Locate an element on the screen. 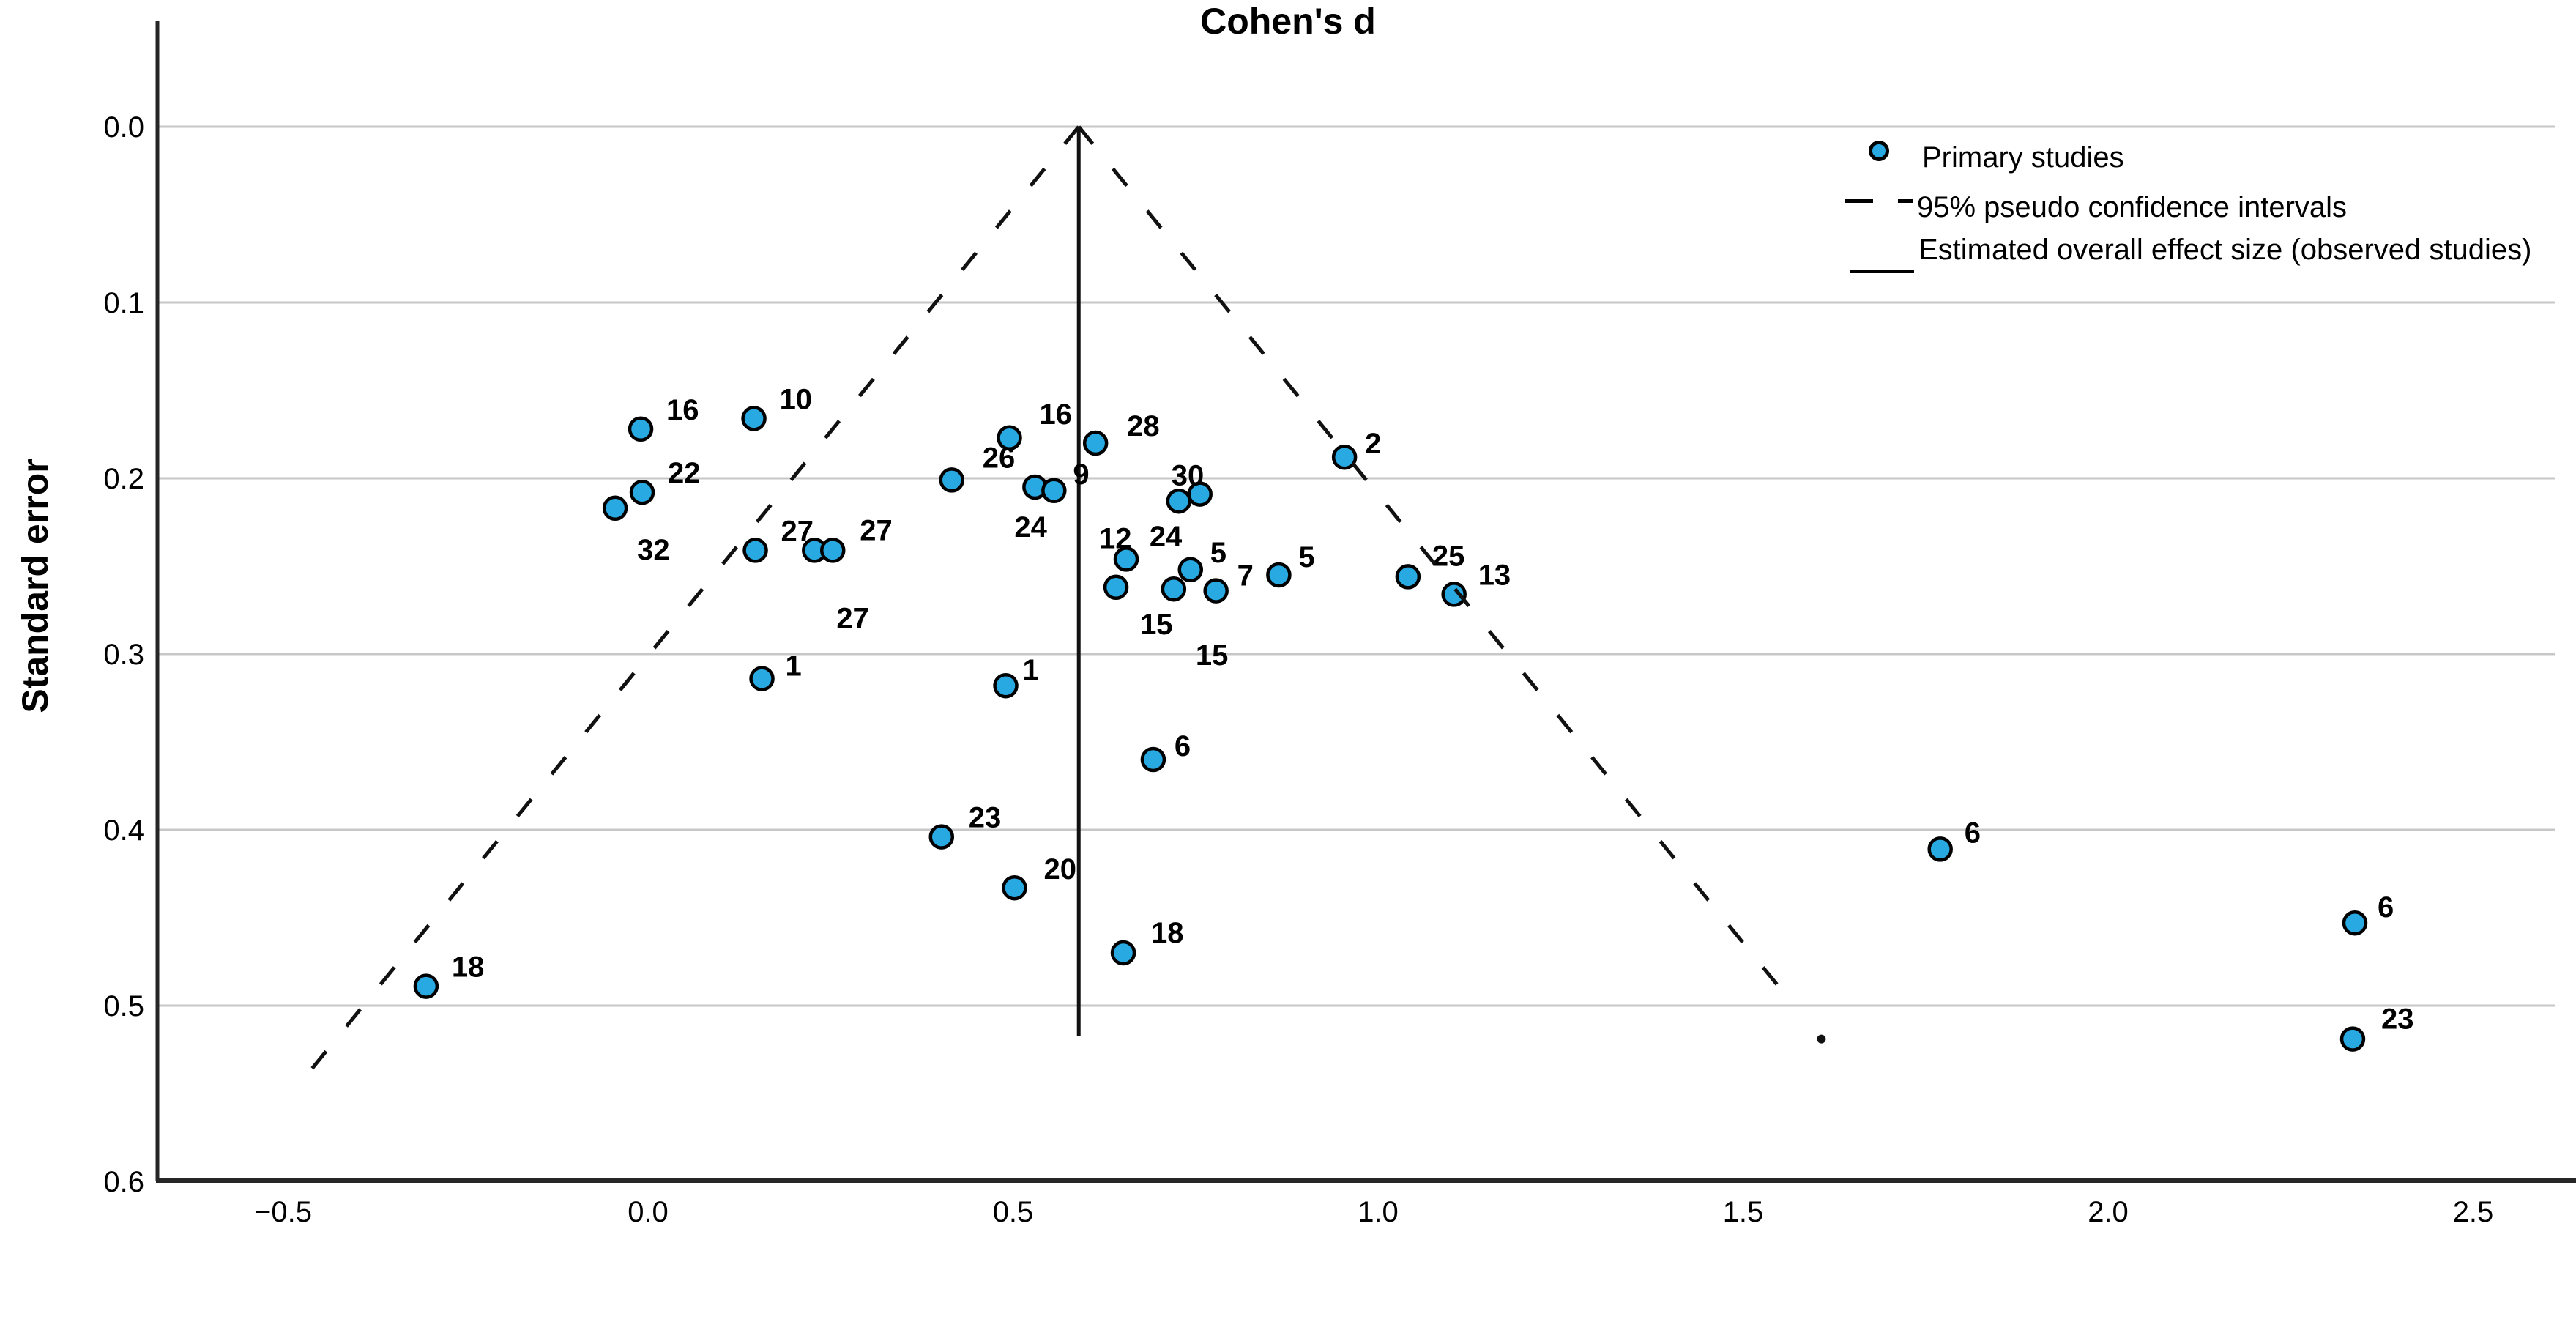 Image resolution: width=2576 pixels, height=1322 pixels. data-point-label: 7 is located at coordinates (1245, 576).